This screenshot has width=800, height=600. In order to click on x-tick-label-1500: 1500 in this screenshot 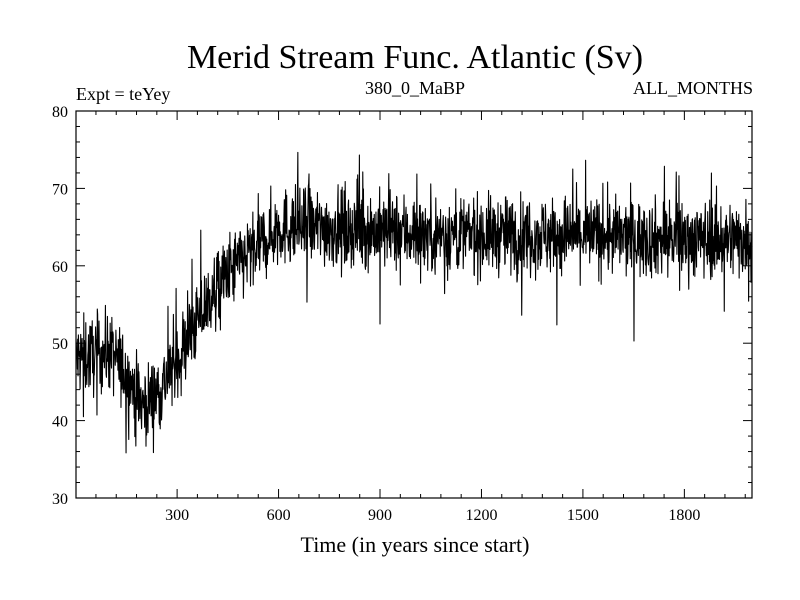, I will do `click(583, 515)`.